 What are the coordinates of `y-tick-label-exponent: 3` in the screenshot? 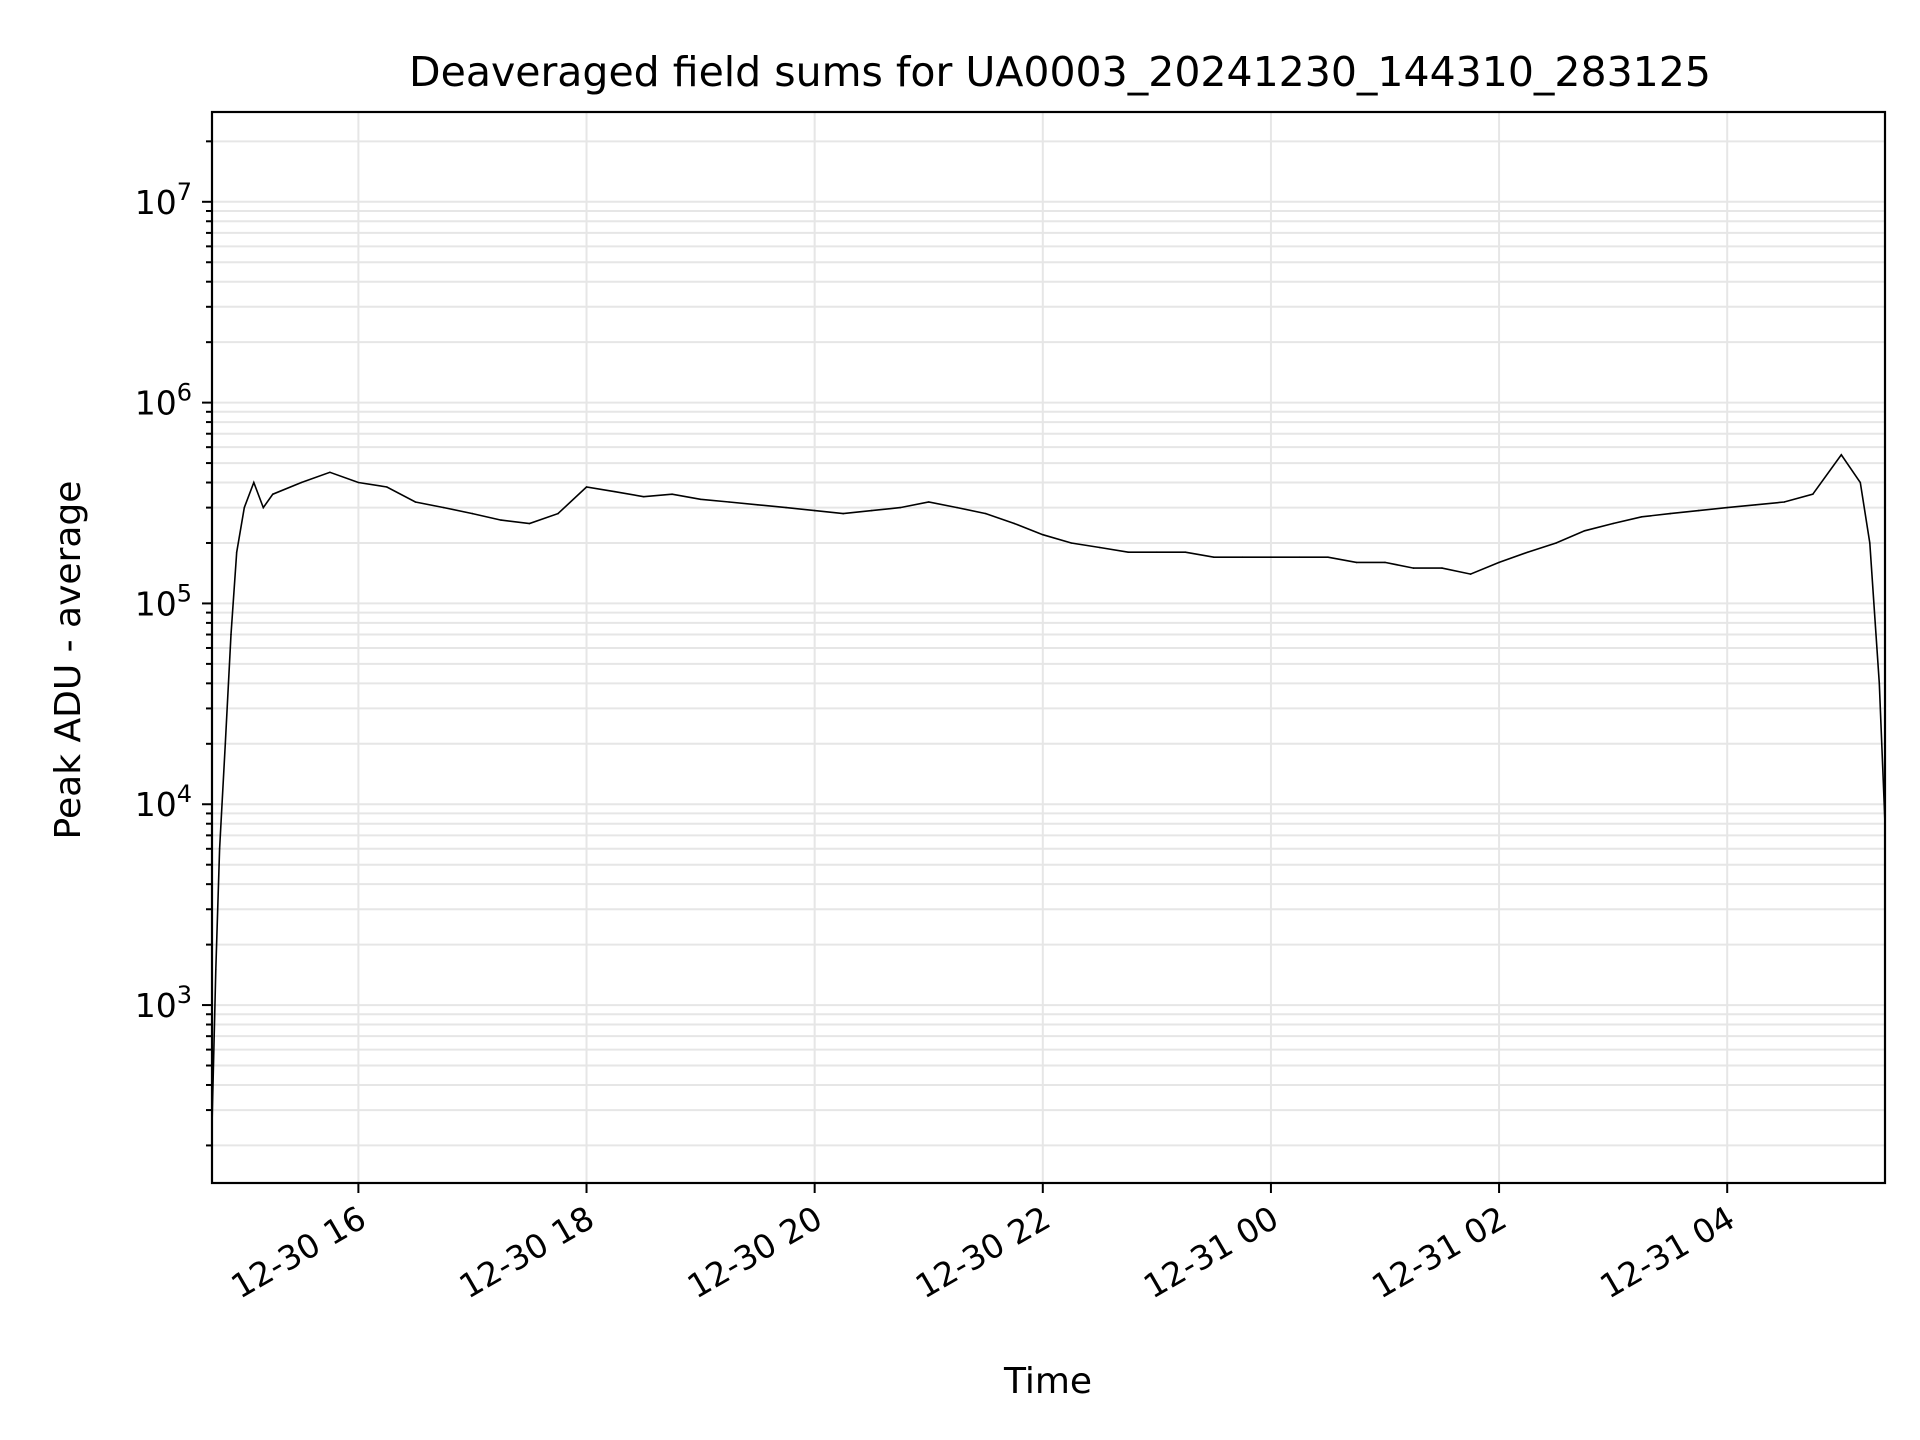 It's located at (184, 995).